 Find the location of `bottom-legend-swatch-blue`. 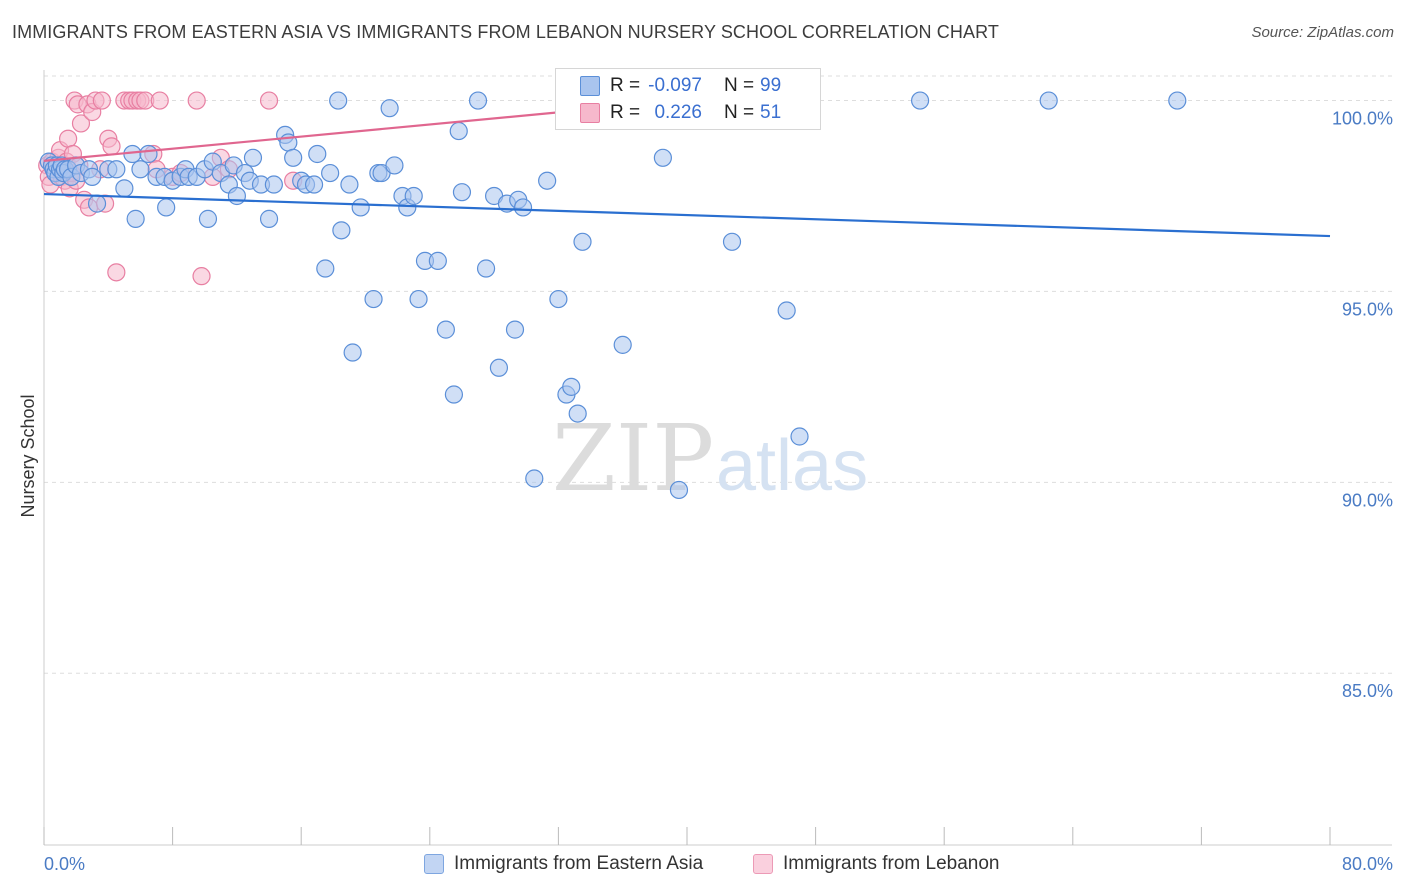

bottom-legend-swatch-blue is located at coordinates (434, 864).